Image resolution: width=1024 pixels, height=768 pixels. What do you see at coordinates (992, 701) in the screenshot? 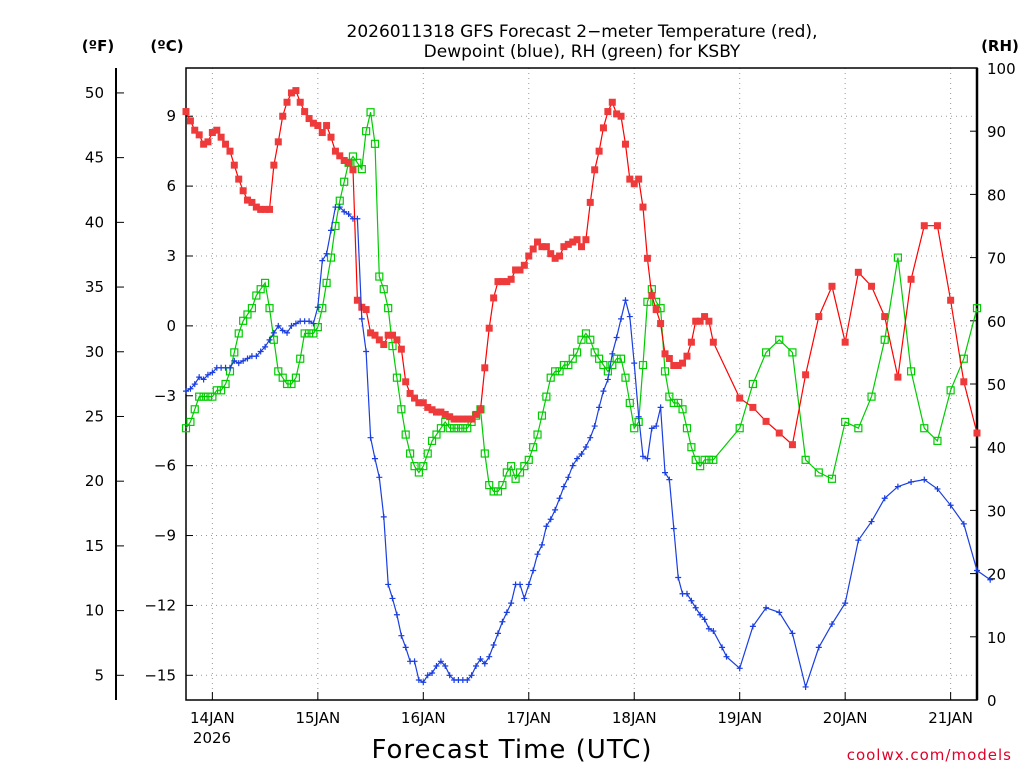
I see `rh-tick-label: 0` at bounding box center [992, 701].